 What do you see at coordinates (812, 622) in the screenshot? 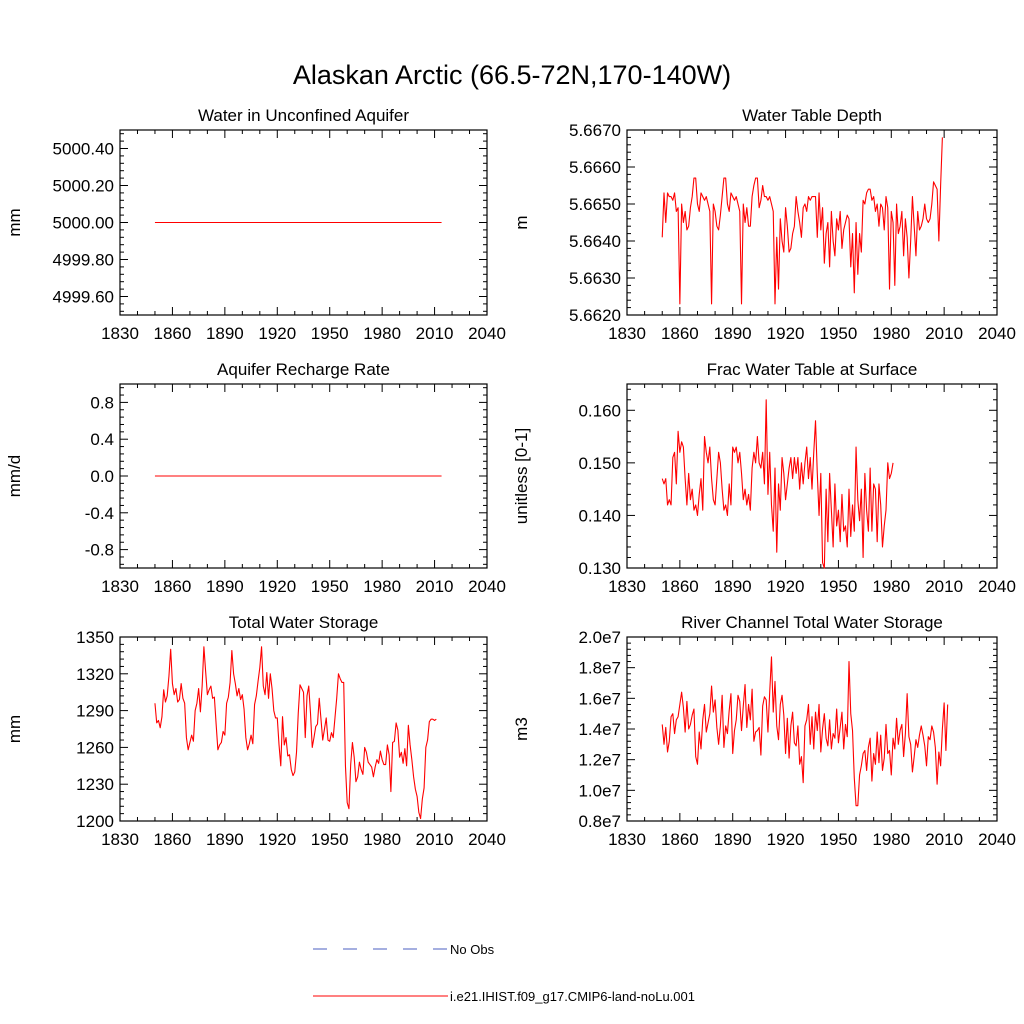
I see `panel-title: River Channel Total Water Storage` at bounding box center [812, 622].